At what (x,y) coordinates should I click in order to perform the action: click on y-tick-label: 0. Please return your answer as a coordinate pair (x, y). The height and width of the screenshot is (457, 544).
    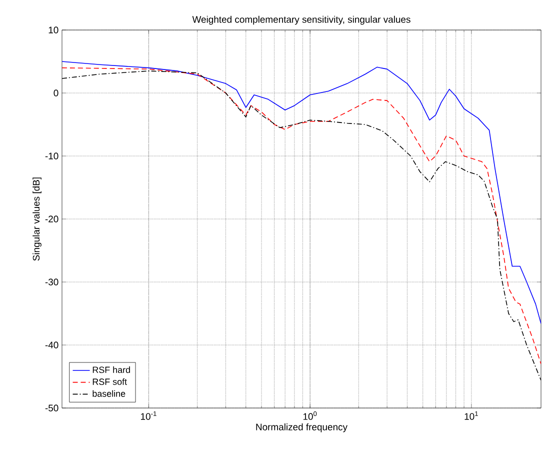
    Looking at the image, I should click on (56, 93).